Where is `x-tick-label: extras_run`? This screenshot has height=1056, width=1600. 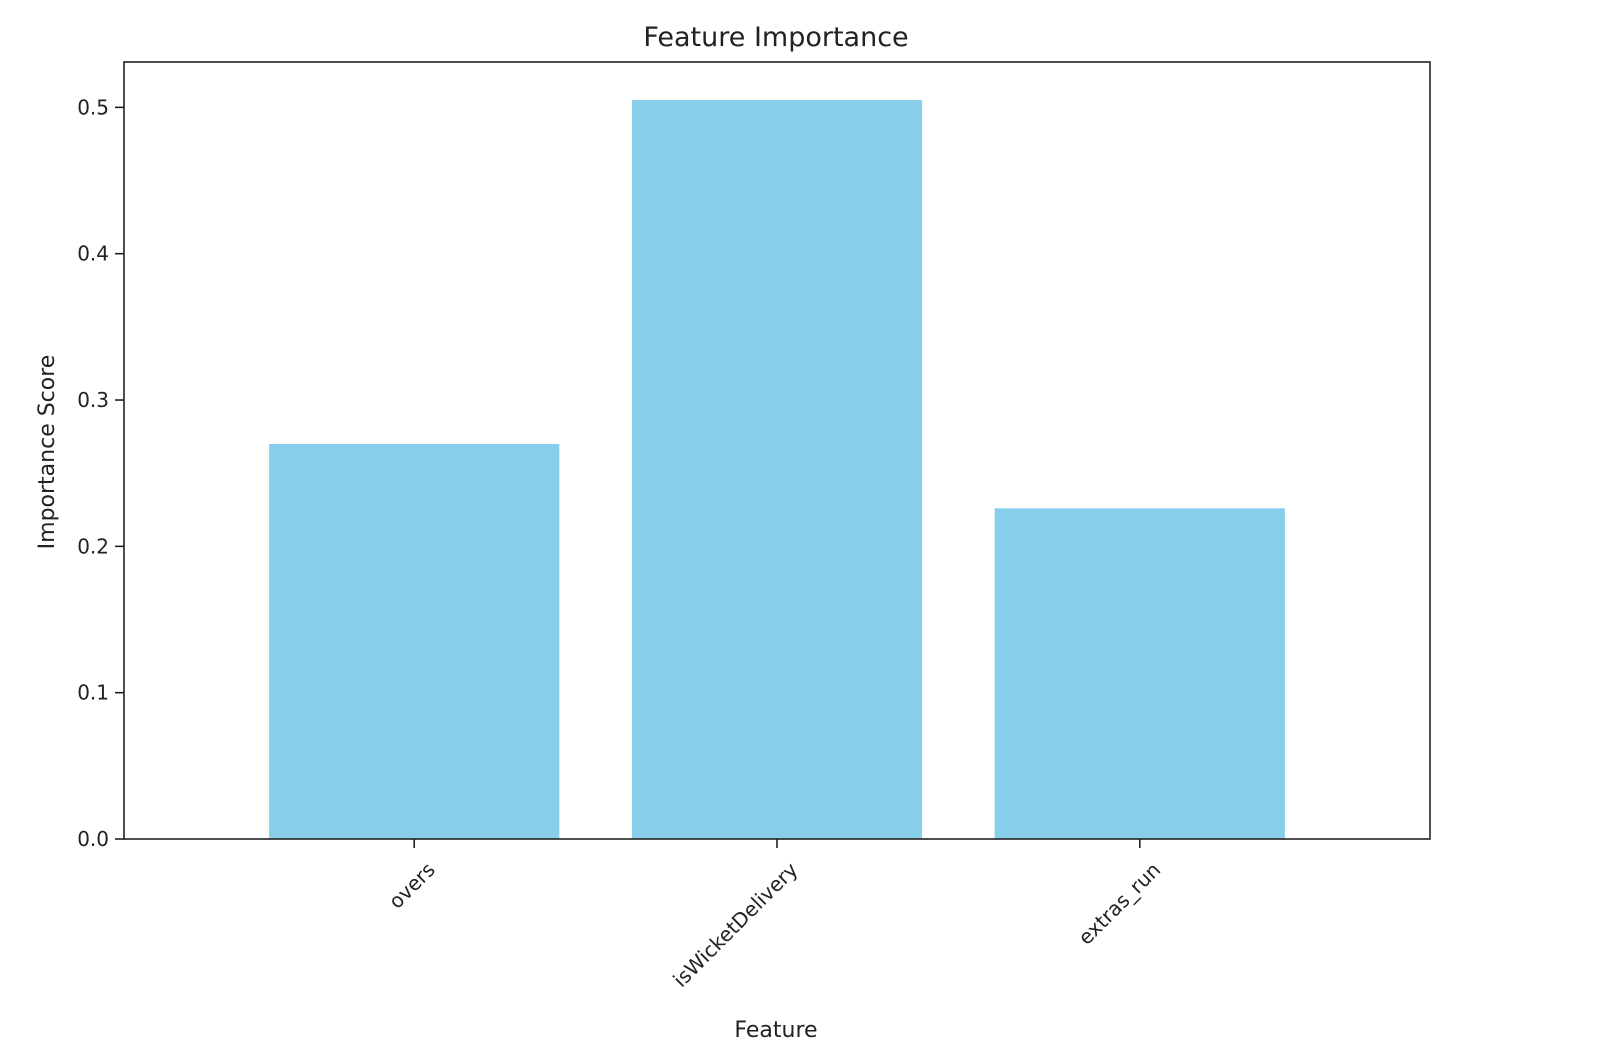 x-tick-label: extras_run is located at coordinates (1119, 904).